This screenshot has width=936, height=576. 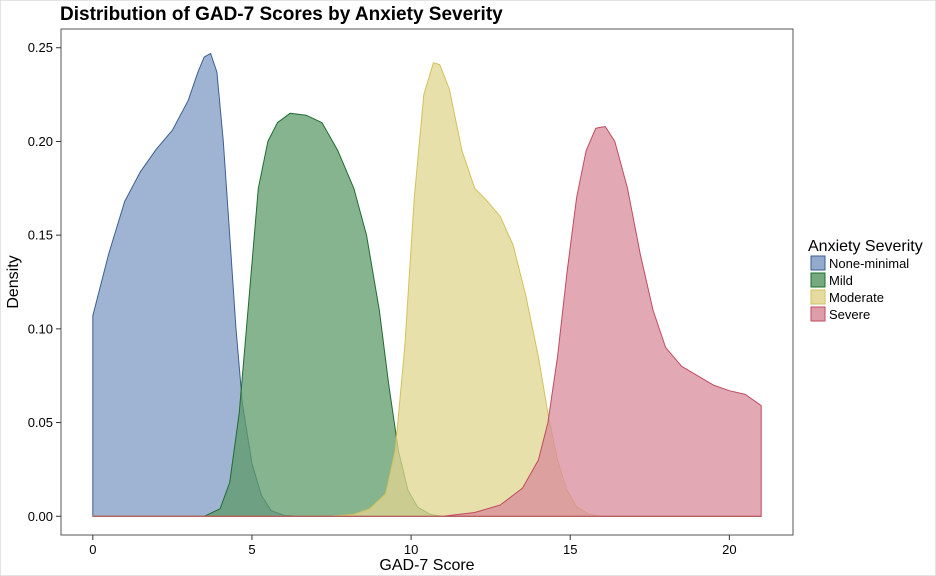 What do you see at coordinates (40, 328) in the screenshot?
I see `y-tick-label: 0.10` at bounding box center [40, 328].